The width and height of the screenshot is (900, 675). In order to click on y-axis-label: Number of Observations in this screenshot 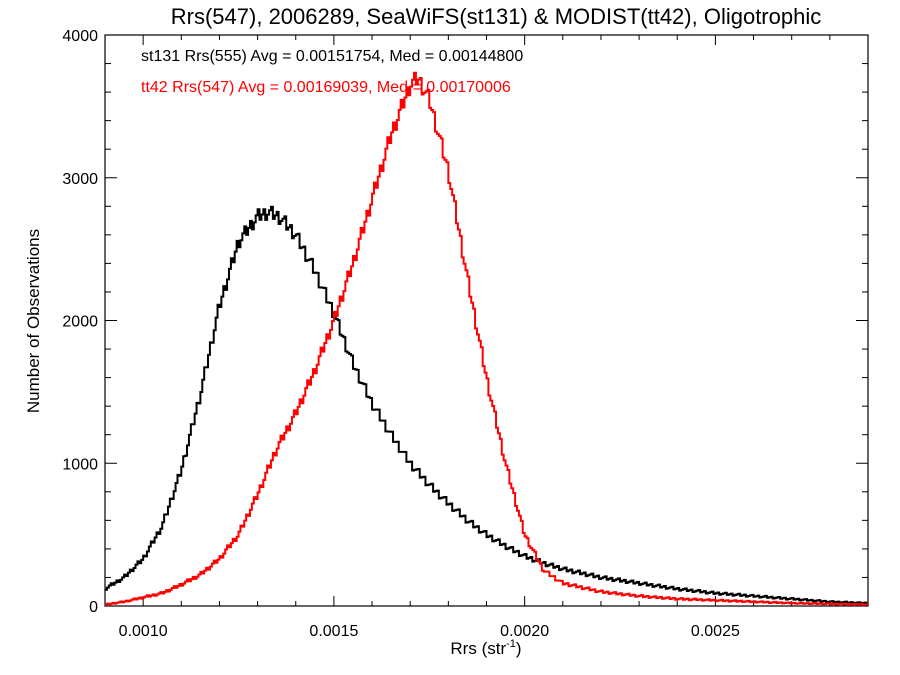, I will do `click(33, 321)`.